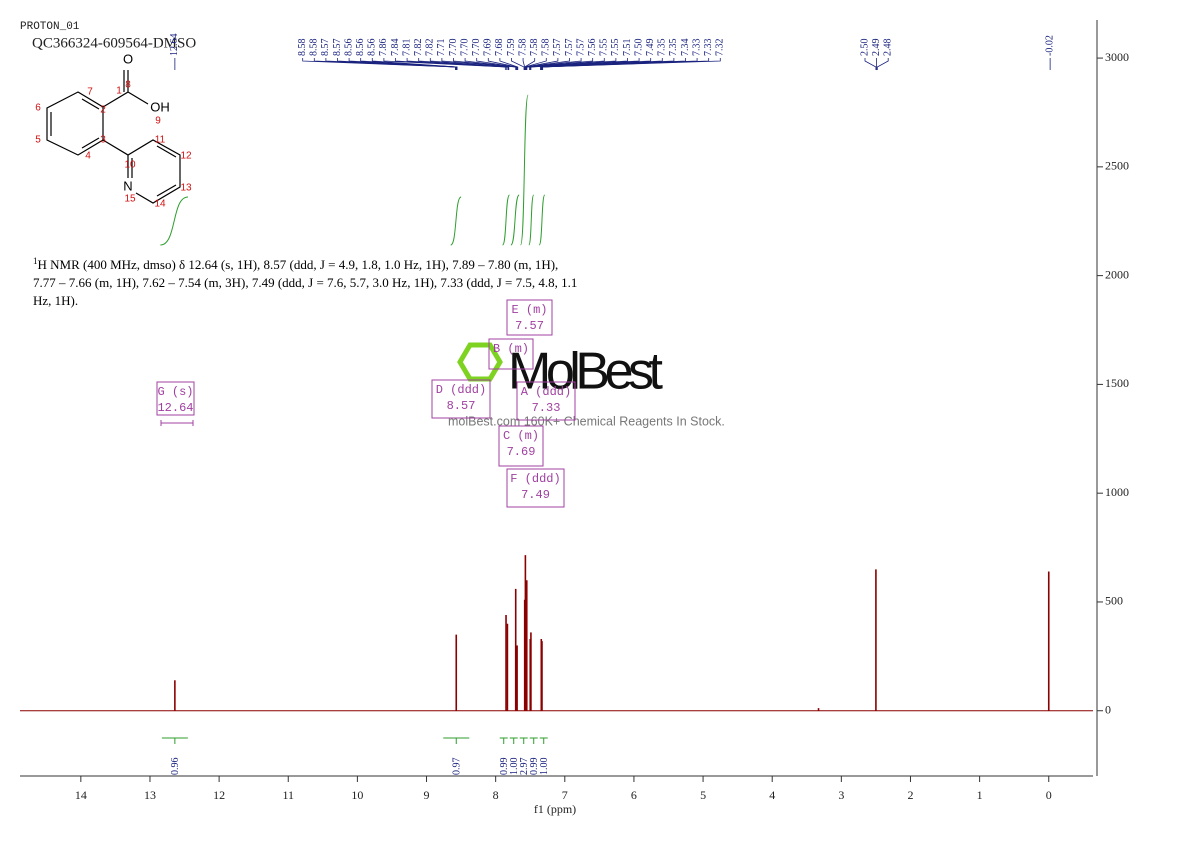  I want to click on multiplet-label: G (s), so click(175, 392).